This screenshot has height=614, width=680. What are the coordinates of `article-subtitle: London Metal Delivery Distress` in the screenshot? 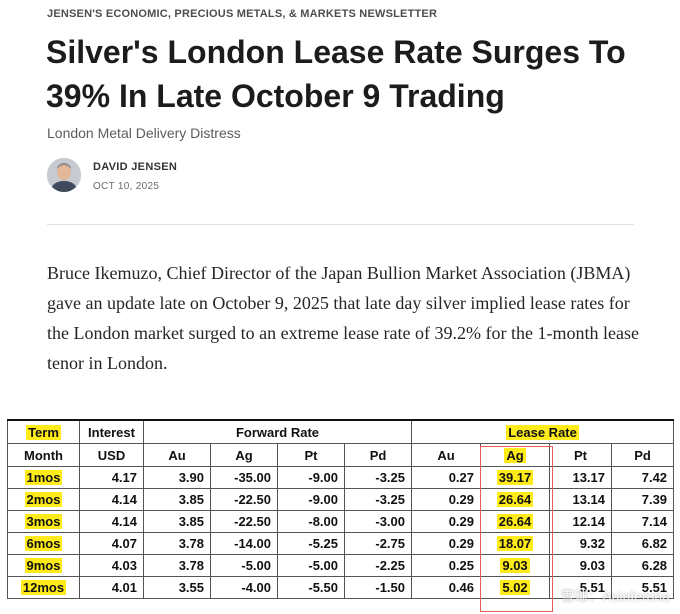 It's located at (144, 133).